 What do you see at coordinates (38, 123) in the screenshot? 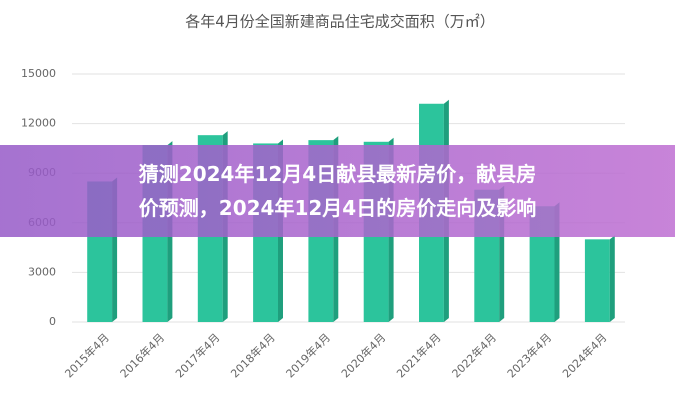
I see `y-tick-label: 12000` at bounding box center [38, 123].